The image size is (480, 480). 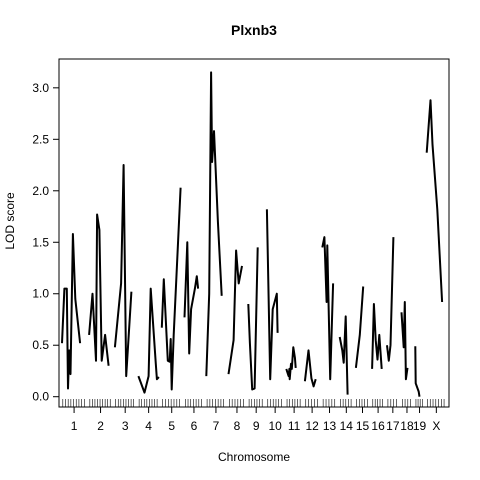 What do you see at coordinates (407, 426) in the screenshot?
I see `x-tick-label: 18` at bounding box center [407, 426].